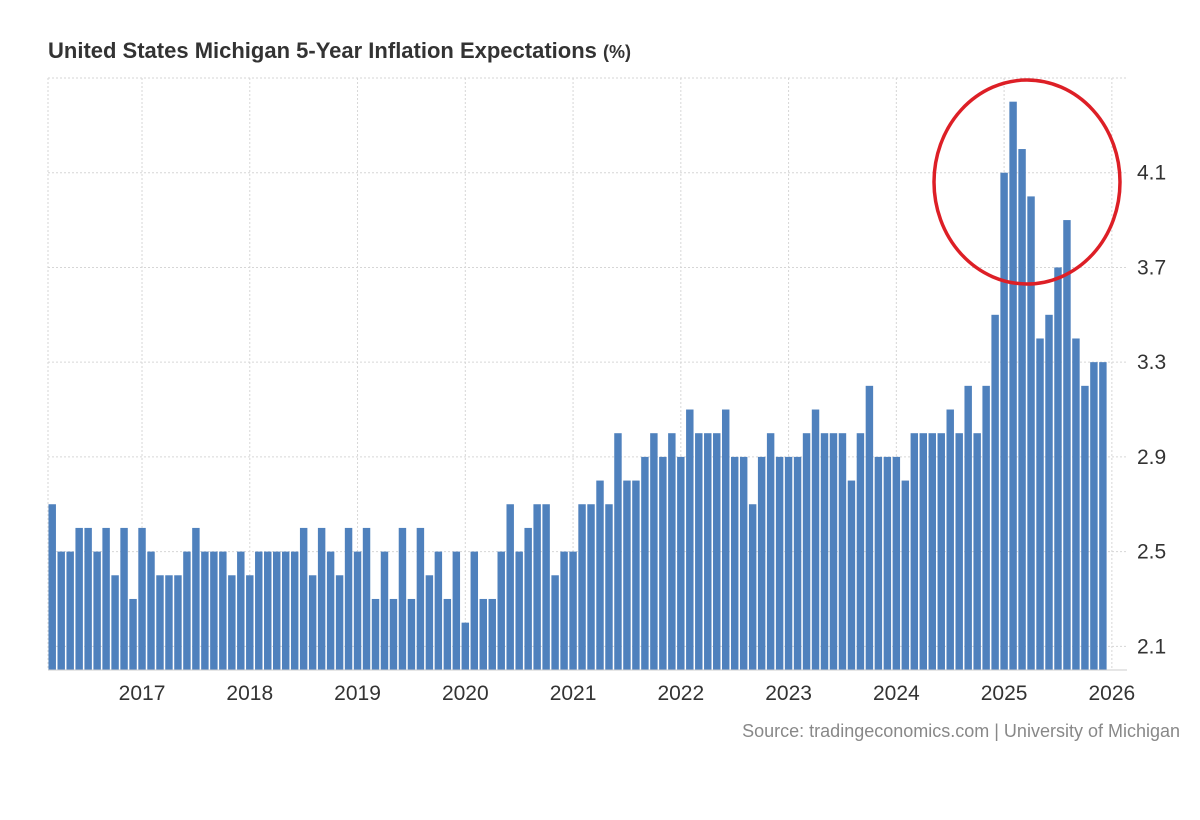 This screenshot has width=1200, height=820. I want to click on y-tick-label: 2.9, so click(1151, 457).